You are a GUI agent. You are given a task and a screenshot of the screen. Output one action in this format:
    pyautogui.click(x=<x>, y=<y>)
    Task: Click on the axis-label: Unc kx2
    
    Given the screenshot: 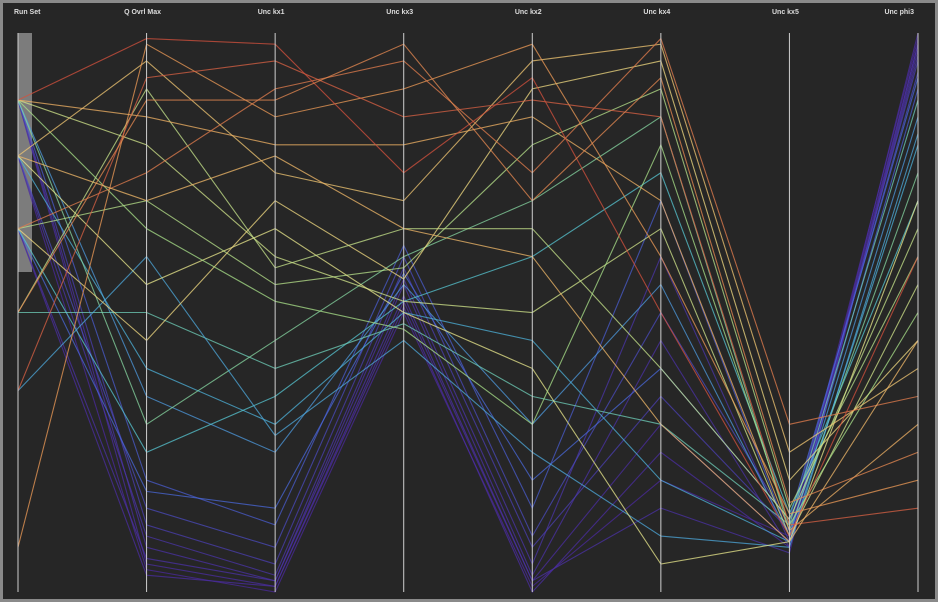 What is the action you would take?
    pyautogui.click(x=528, y=12)
    